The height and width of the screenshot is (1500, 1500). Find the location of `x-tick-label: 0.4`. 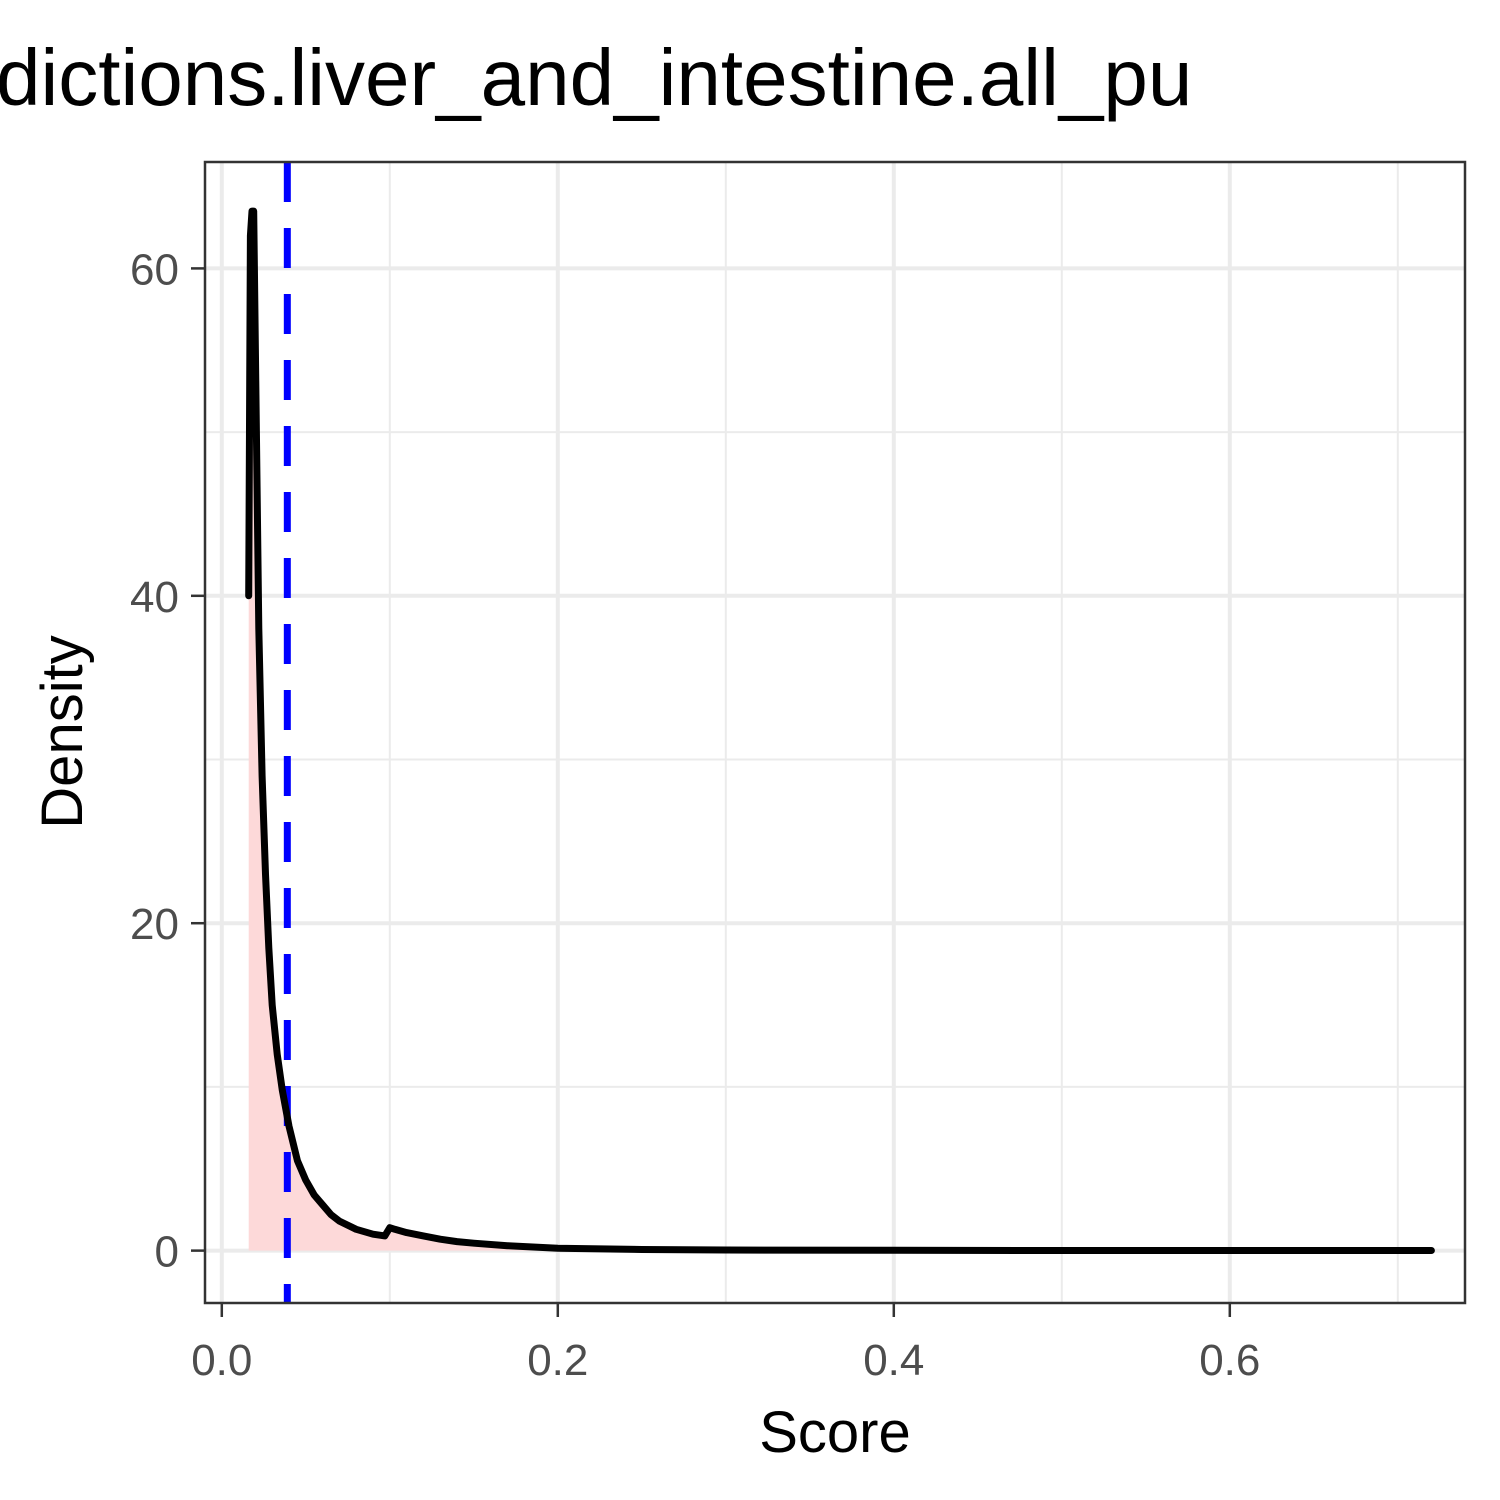

x-tick-label: 0.4 is located at coordinates (893, 1360).